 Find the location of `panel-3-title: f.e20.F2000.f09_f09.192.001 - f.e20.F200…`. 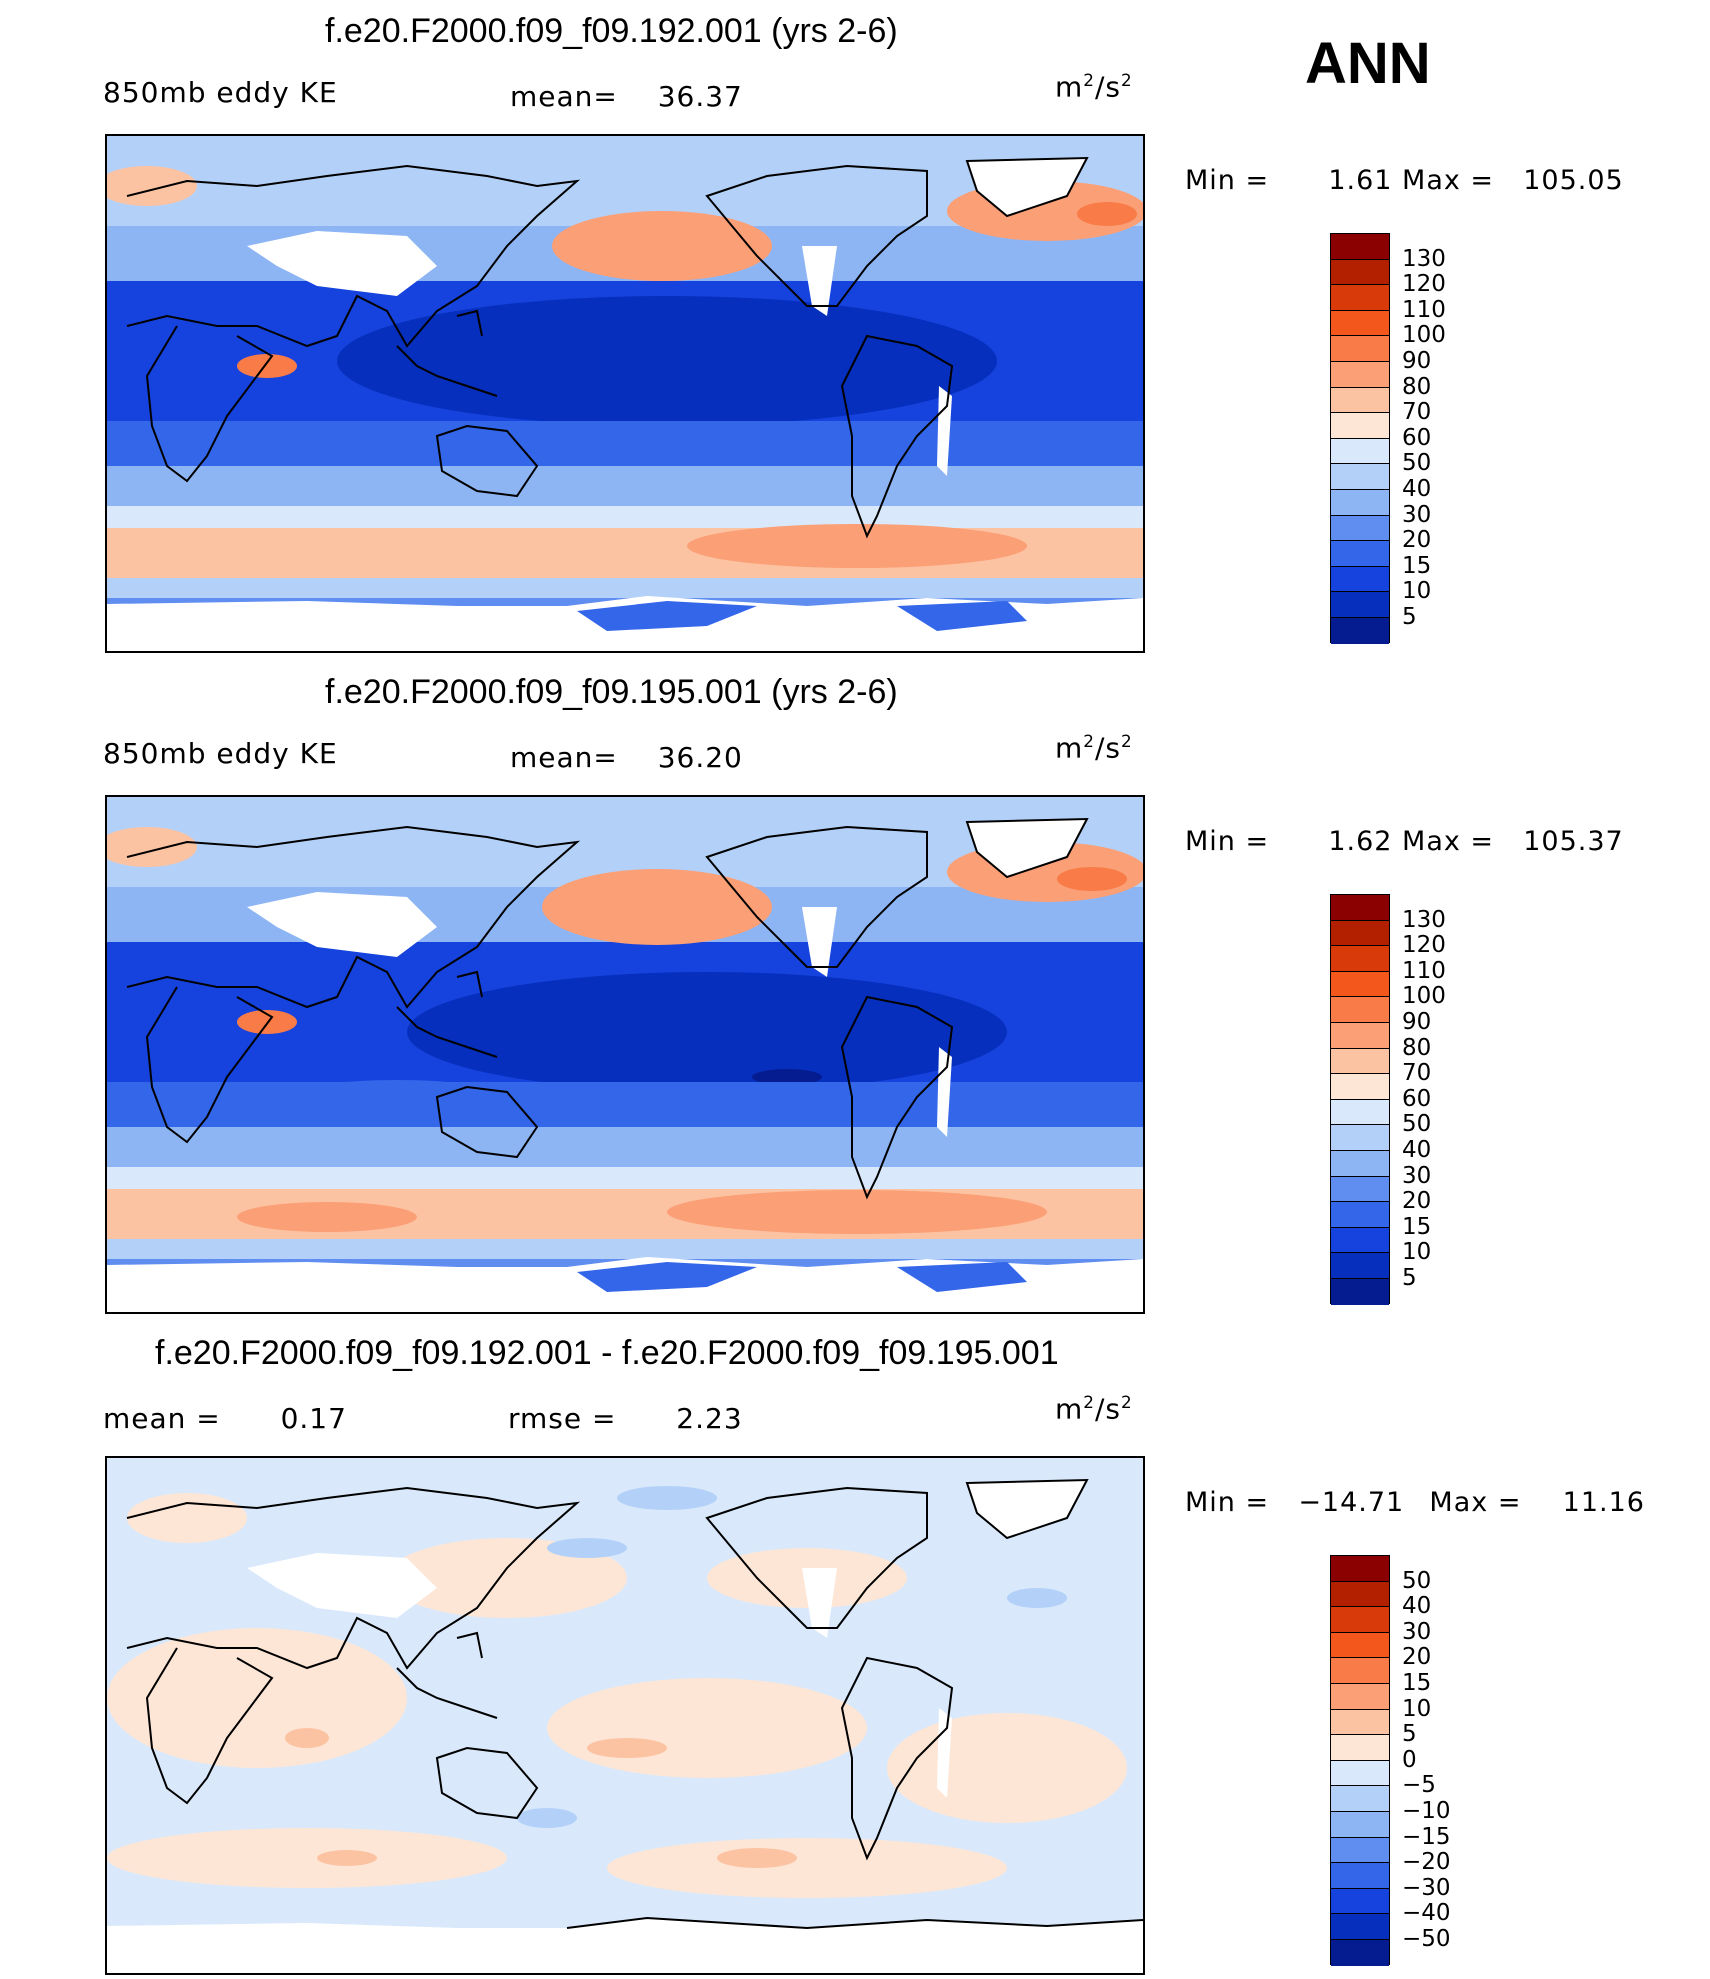

panel-3-title: f.e20.F2000.f09_f09.192.001 - f.e20.F200… is located at coordinates (607, 1353).